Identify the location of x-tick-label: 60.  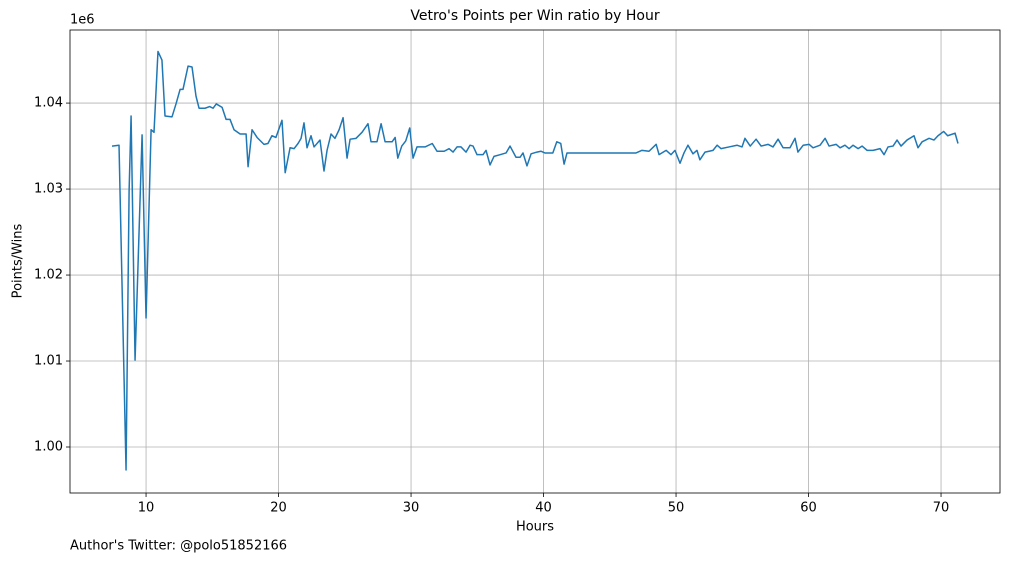
(808, 508).